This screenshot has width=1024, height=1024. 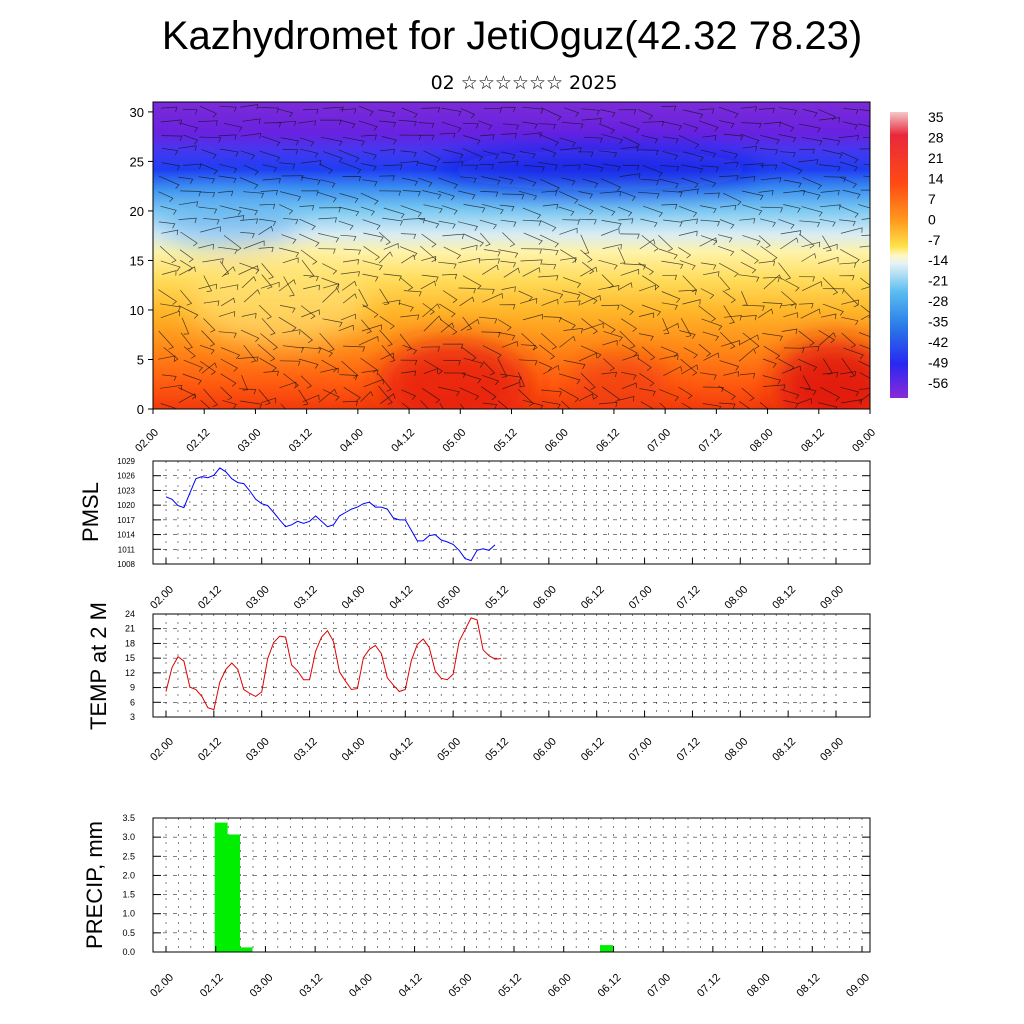 What do you see at coordinates (128, 914) in the screenshot?
I see `y-tick-label: 1.0` at bounding box center [128, 914].